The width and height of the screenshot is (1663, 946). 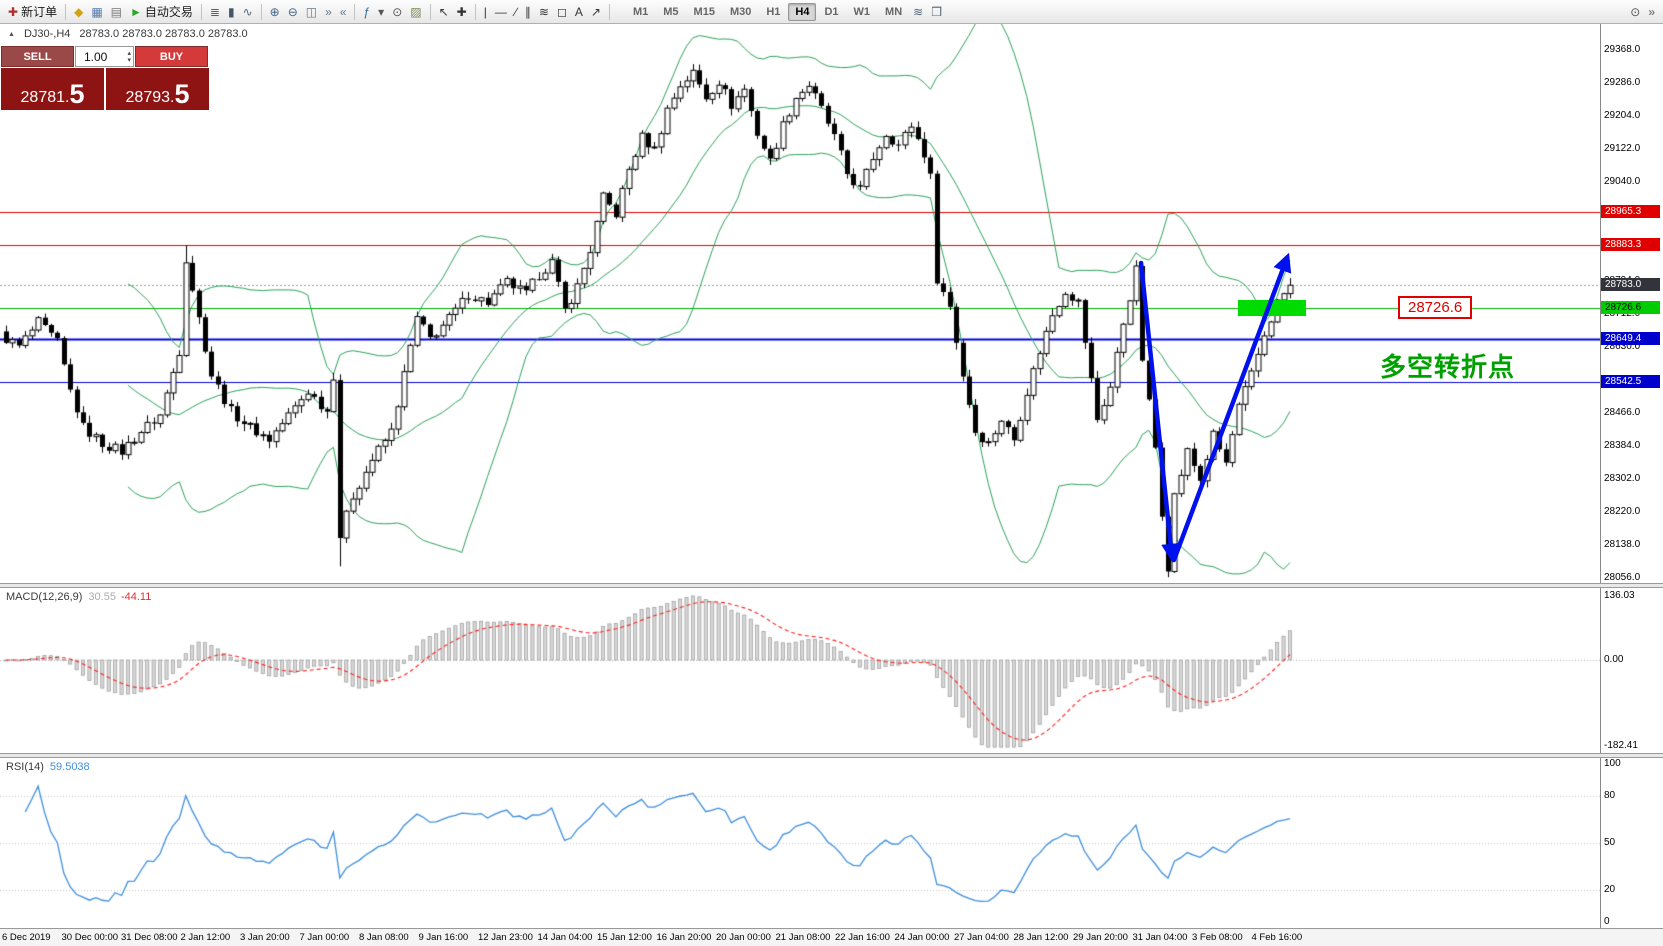 I want to click on line-chart-button: ∿, so click(x=248, y=12).